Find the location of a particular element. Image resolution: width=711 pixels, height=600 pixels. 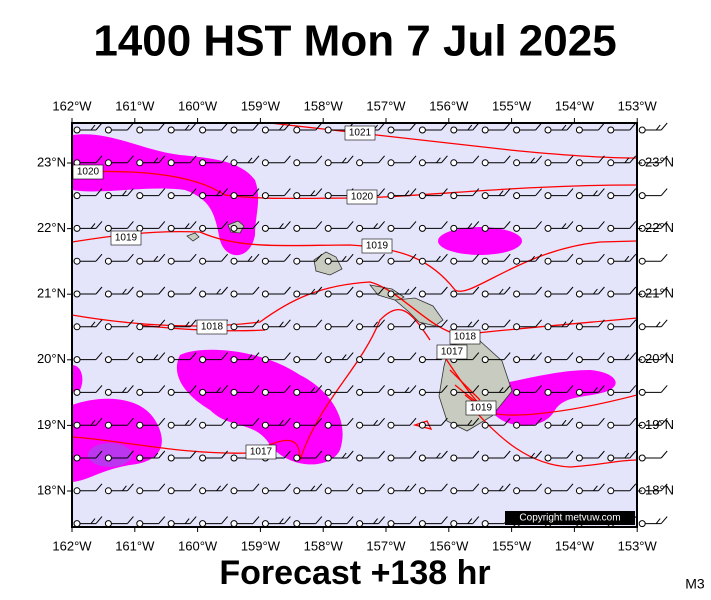

lat-label: 19°N is located at coordinates (659, 424).